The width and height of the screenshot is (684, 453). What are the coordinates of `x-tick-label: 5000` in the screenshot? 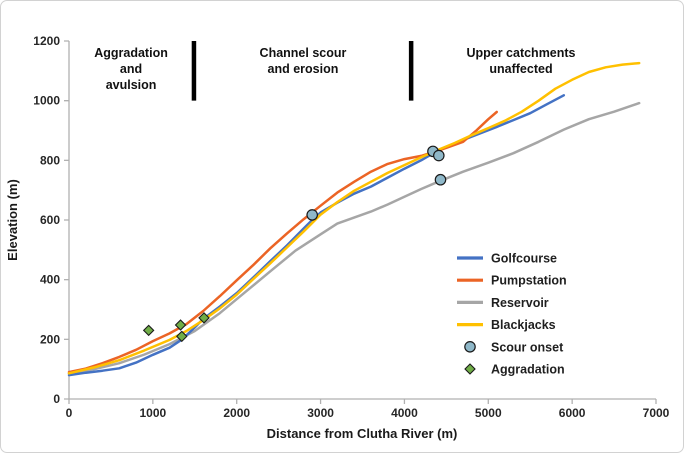 It's located at (488, 413).